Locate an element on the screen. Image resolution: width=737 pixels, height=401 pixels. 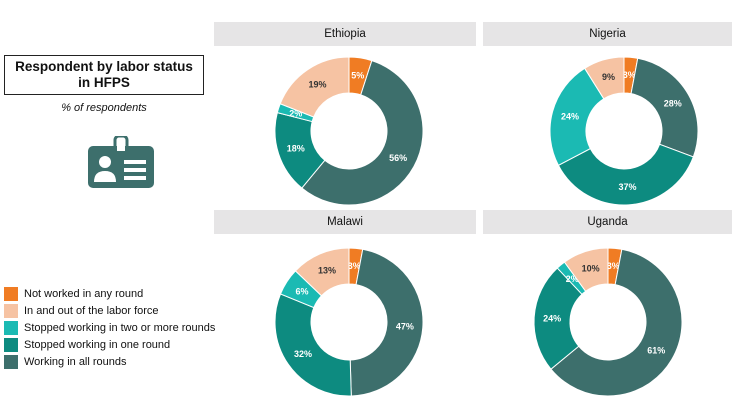
slice-value-label: 61% is located at coordinates (656, 351).